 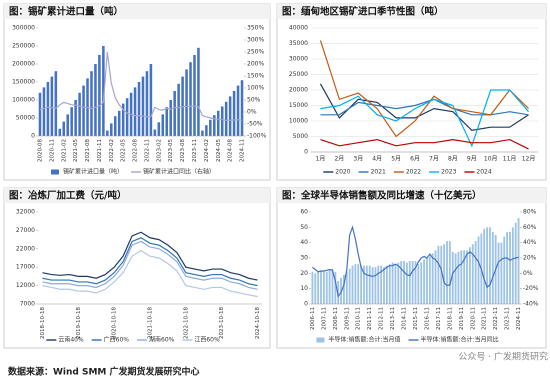 I want to click on legend-label: 广西60%, so click(x=117, y=340).